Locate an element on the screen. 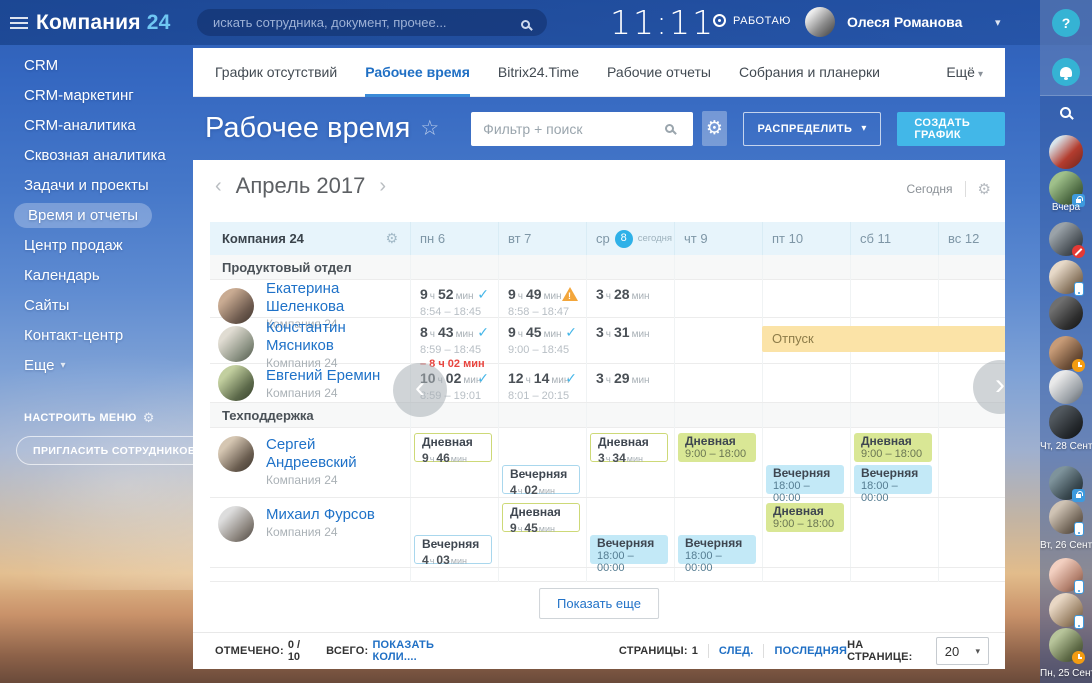  next-page-link: СЛЕД. is located at coordinates (736, 651).